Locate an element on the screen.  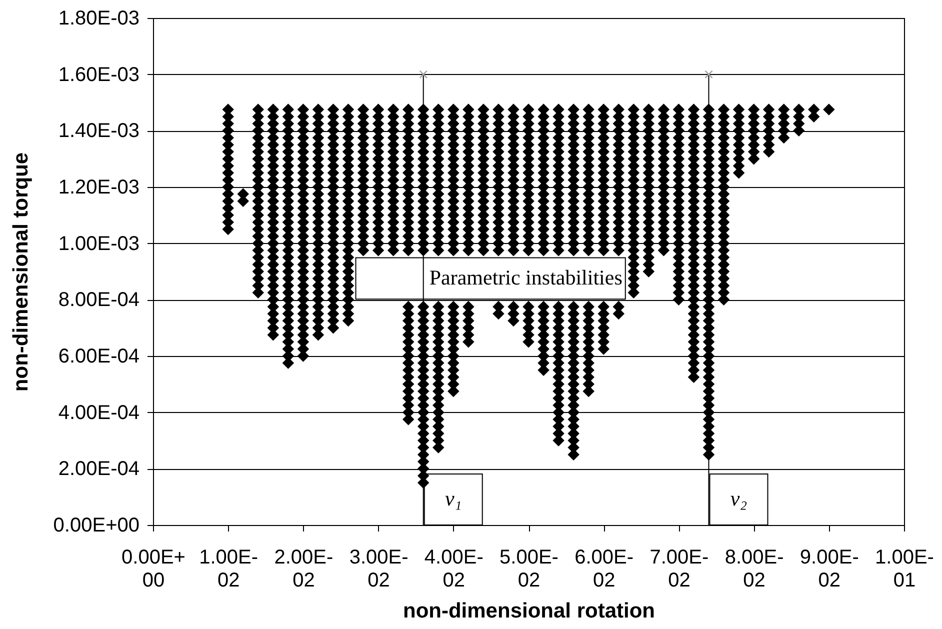
y-tick-label: 1.40E-03 is located at coordinates (99, 131).